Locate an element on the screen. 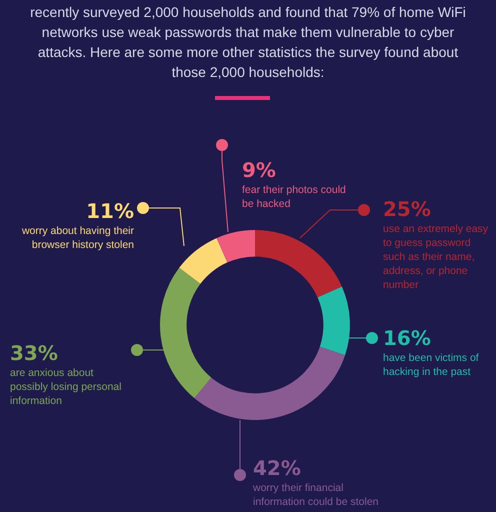 This screenshot has height=512, width=496. data-label: 16% is located at coordinates (407, 338).